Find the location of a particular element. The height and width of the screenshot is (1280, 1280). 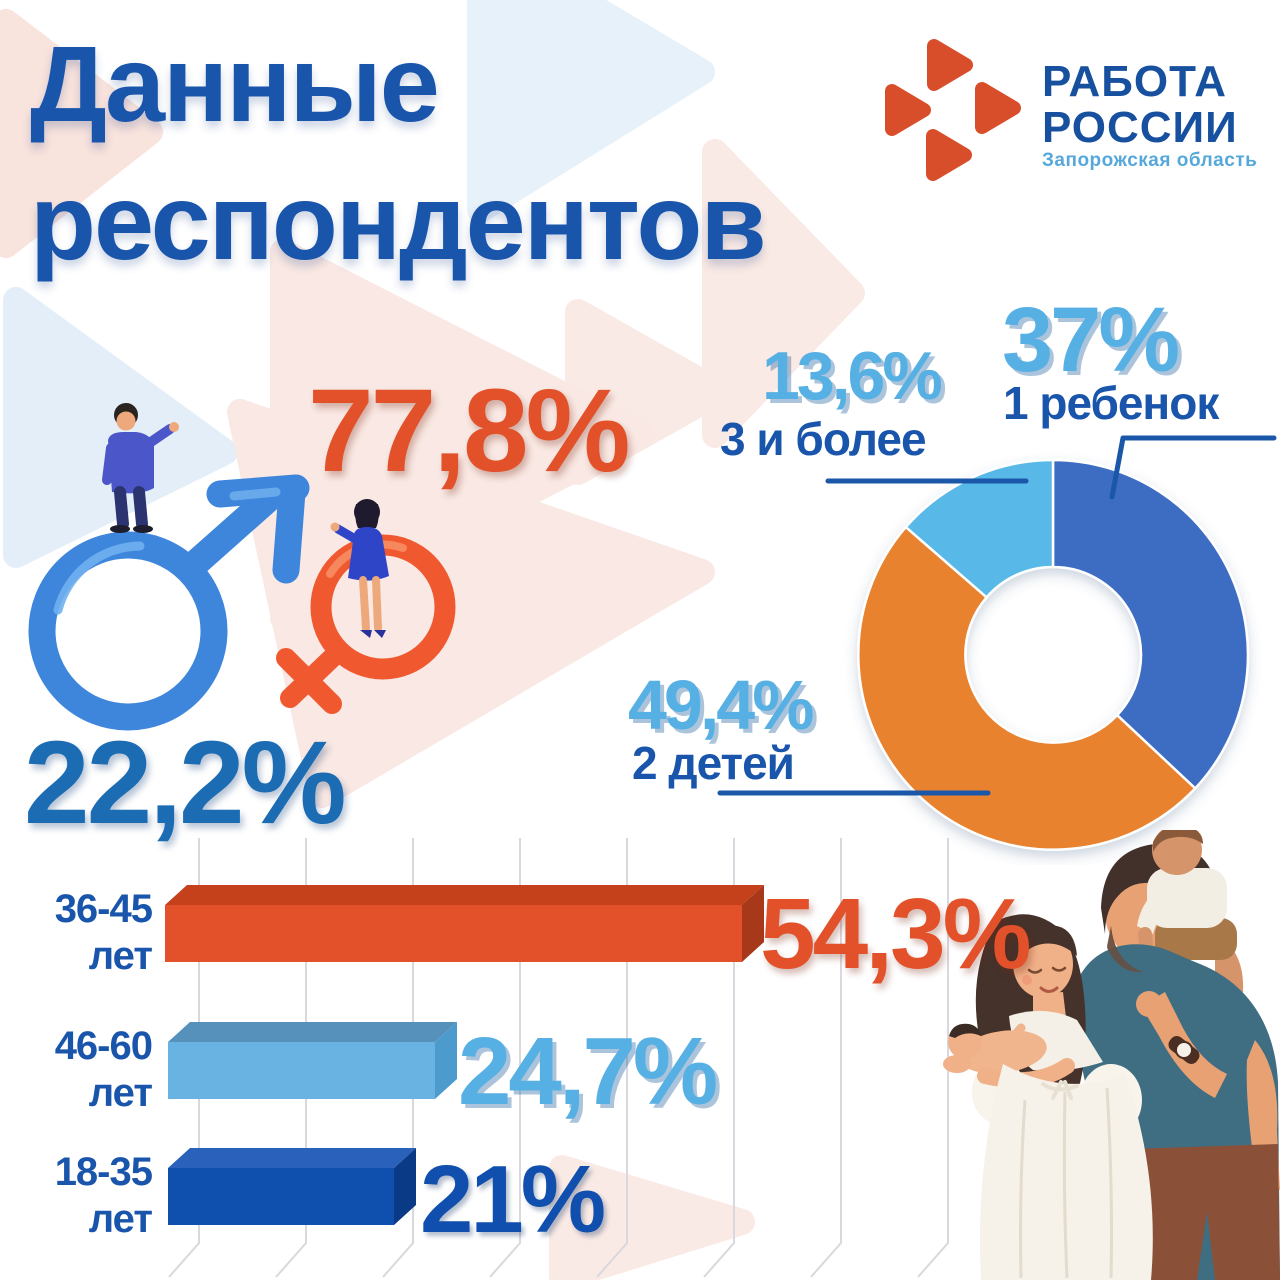

logo-triangle-bottom is located at coordinates (949, 155).